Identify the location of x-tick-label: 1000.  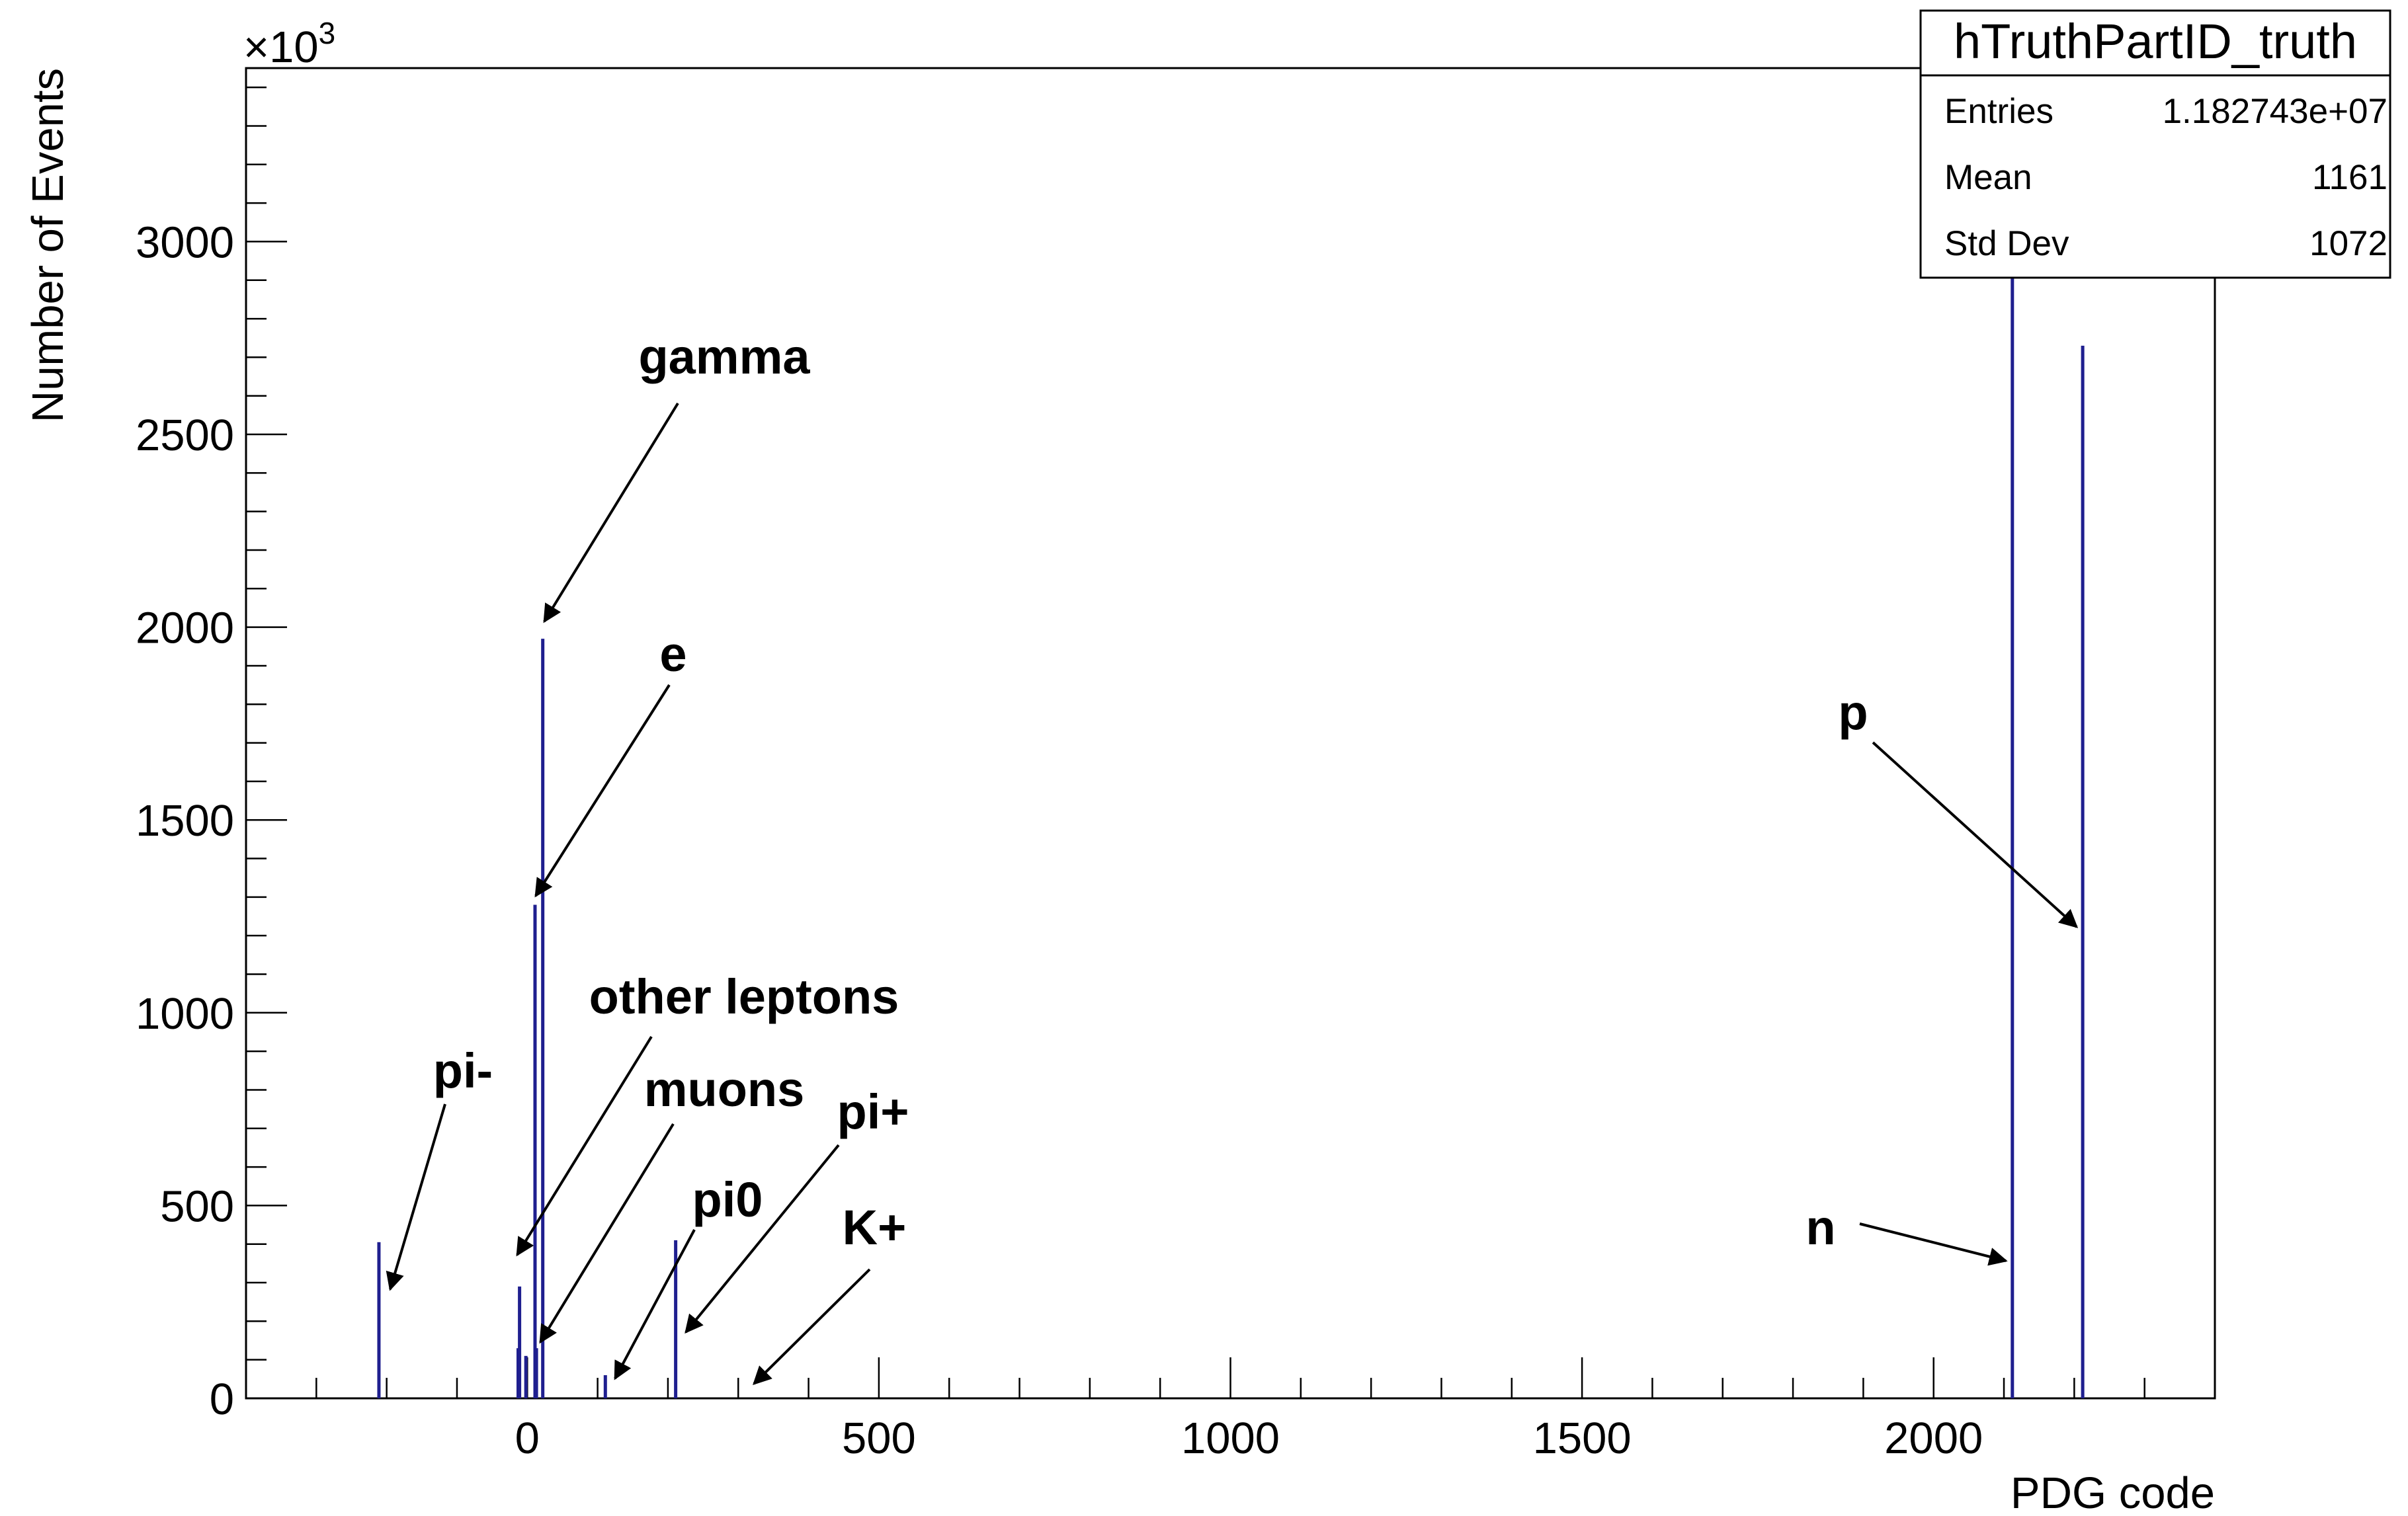
(1230, 1438).